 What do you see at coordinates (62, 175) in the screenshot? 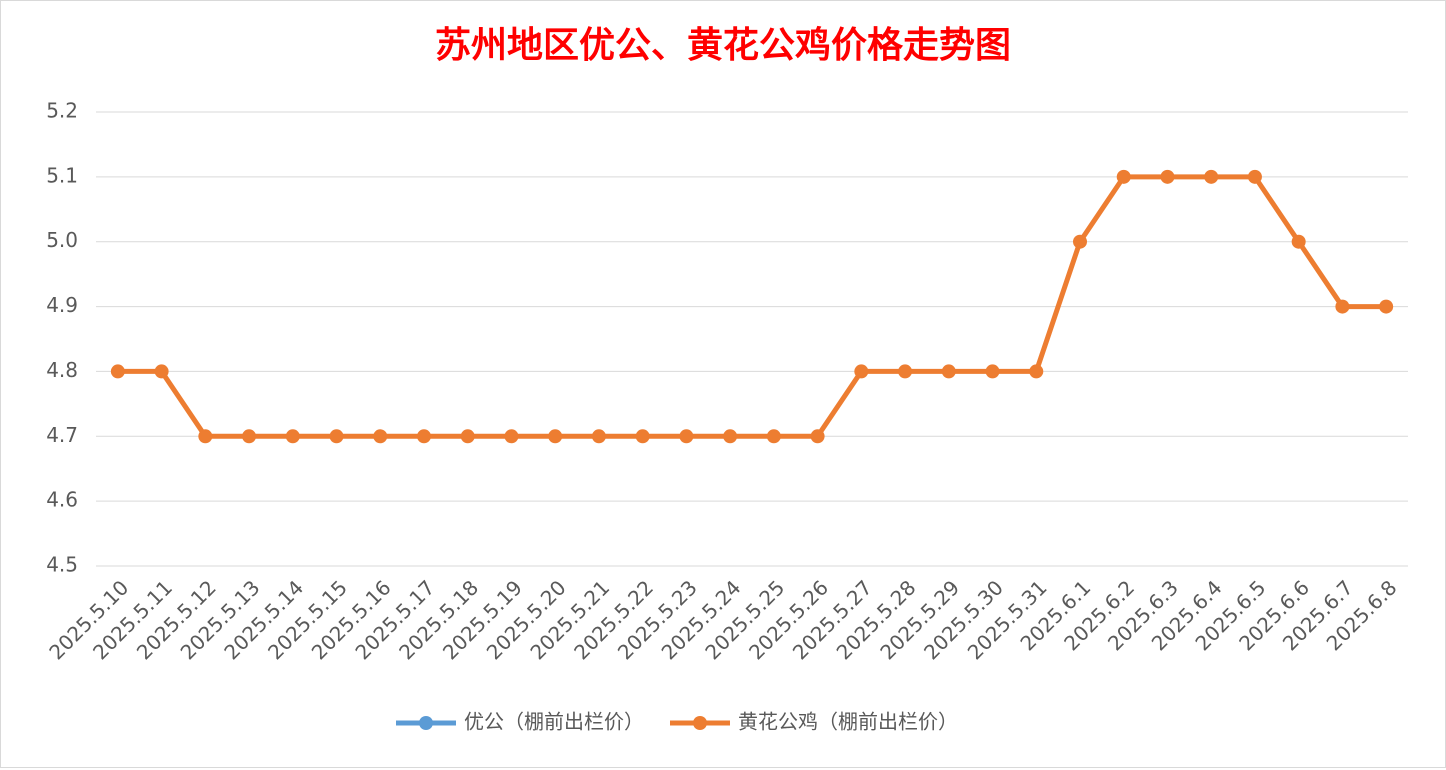
I see `y-tick-label: 5.1` at bounding box center [62, 175].